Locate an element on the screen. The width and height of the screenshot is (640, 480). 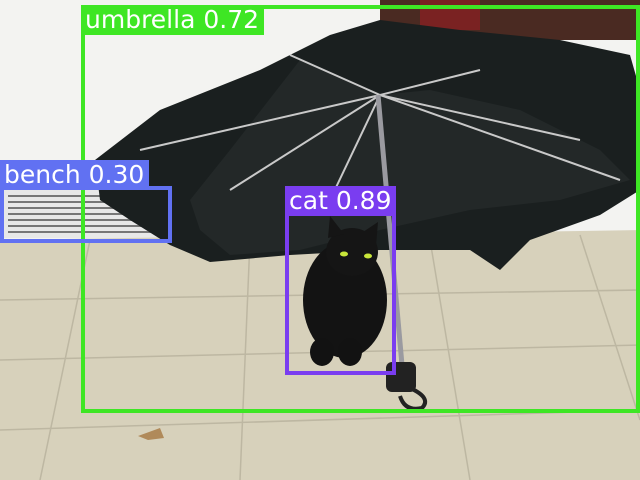
cat-bounding-box is located at coordinates (340, 293).